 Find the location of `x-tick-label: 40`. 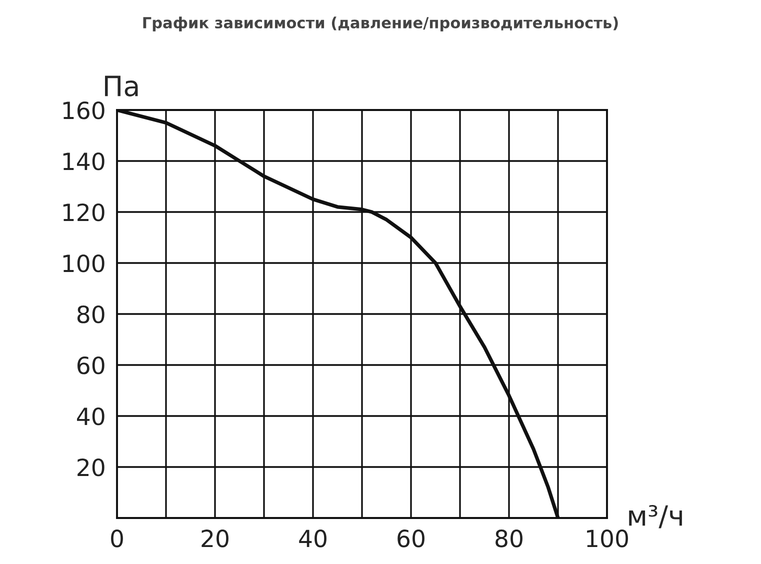

x-tick-label: 40 is located at coordinates (312, 539).